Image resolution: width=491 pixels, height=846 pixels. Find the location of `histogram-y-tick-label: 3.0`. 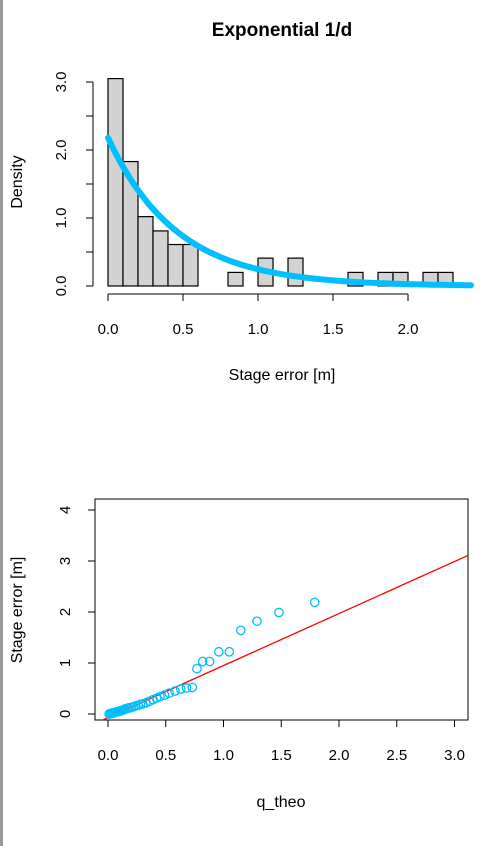

histogram-y-tick-label: 3.0 is located at coordinates (61, 82).